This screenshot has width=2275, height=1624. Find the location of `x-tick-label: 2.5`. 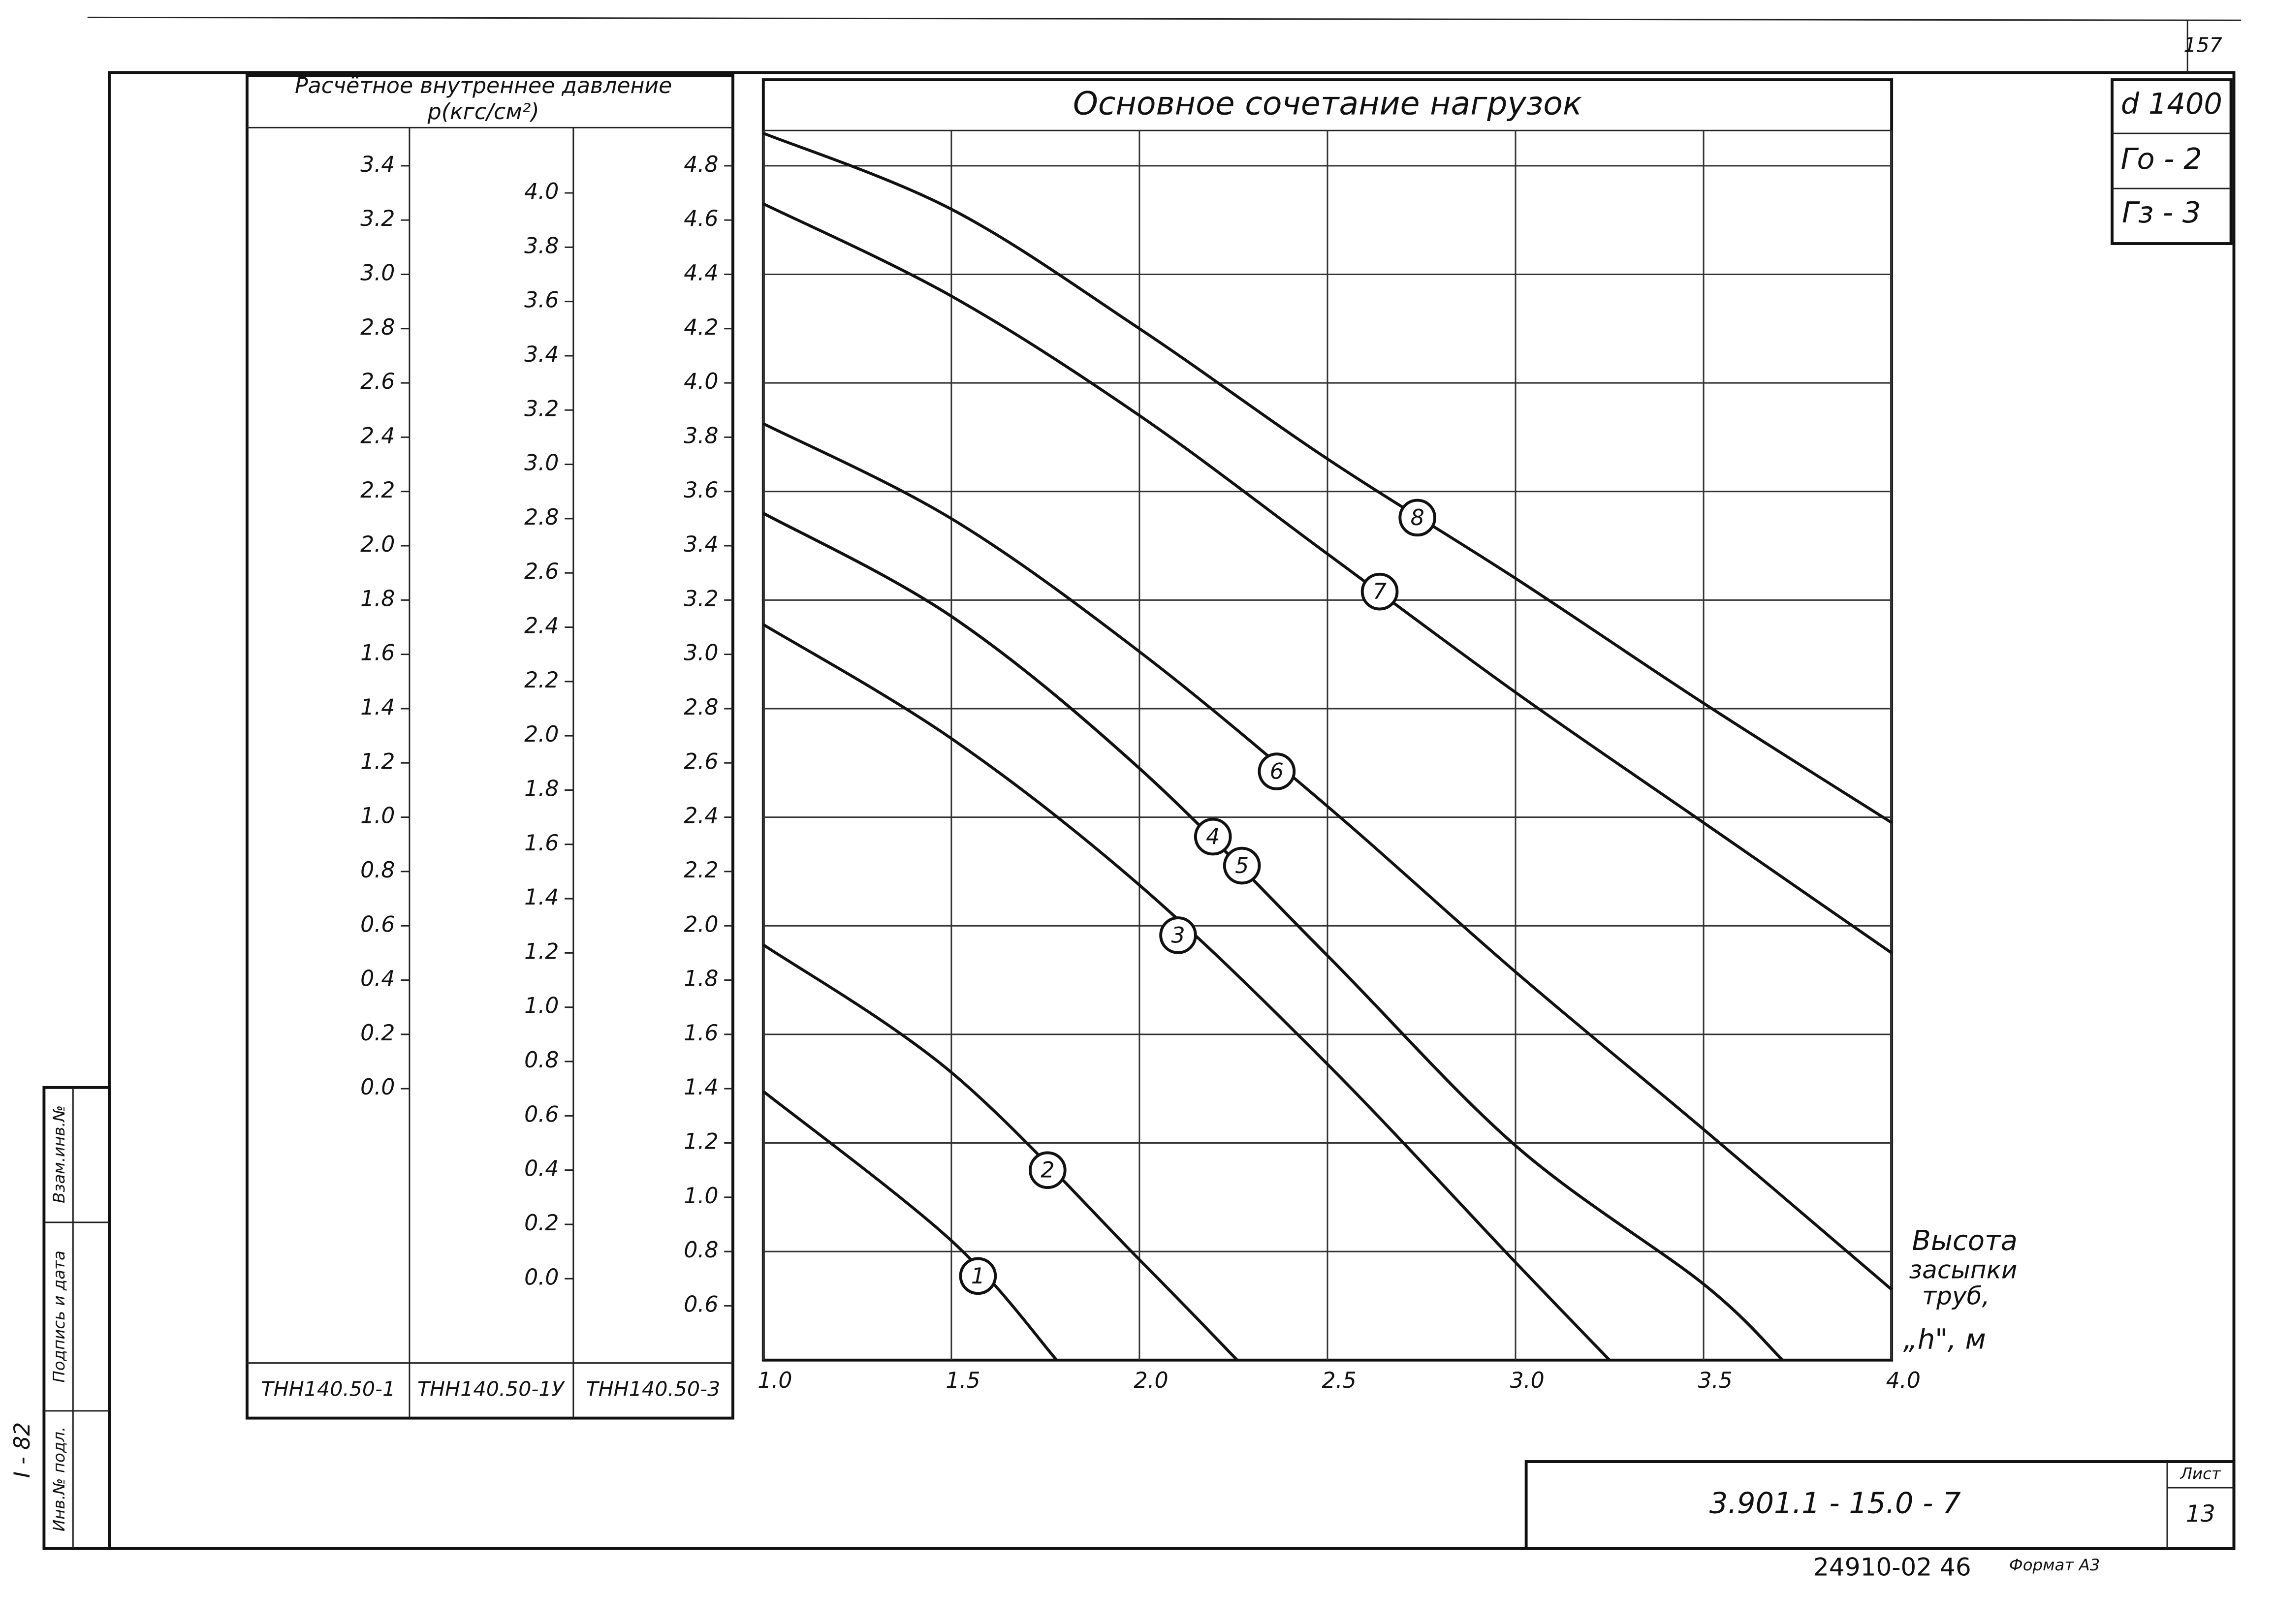

x-tick-label: 2.5 is located at coordinates (1339, 1380).